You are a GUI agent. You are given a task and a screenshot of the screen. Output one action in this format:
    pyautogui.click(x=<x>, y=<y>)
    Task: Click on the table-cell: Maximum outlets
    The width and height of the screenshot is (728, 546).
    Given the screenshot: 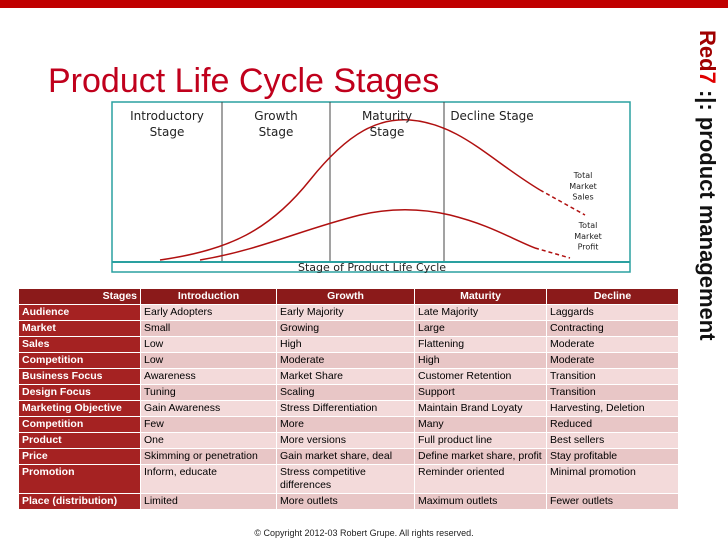 What is the action you would take?
    pyautogui.click(x=480, y=501)
    